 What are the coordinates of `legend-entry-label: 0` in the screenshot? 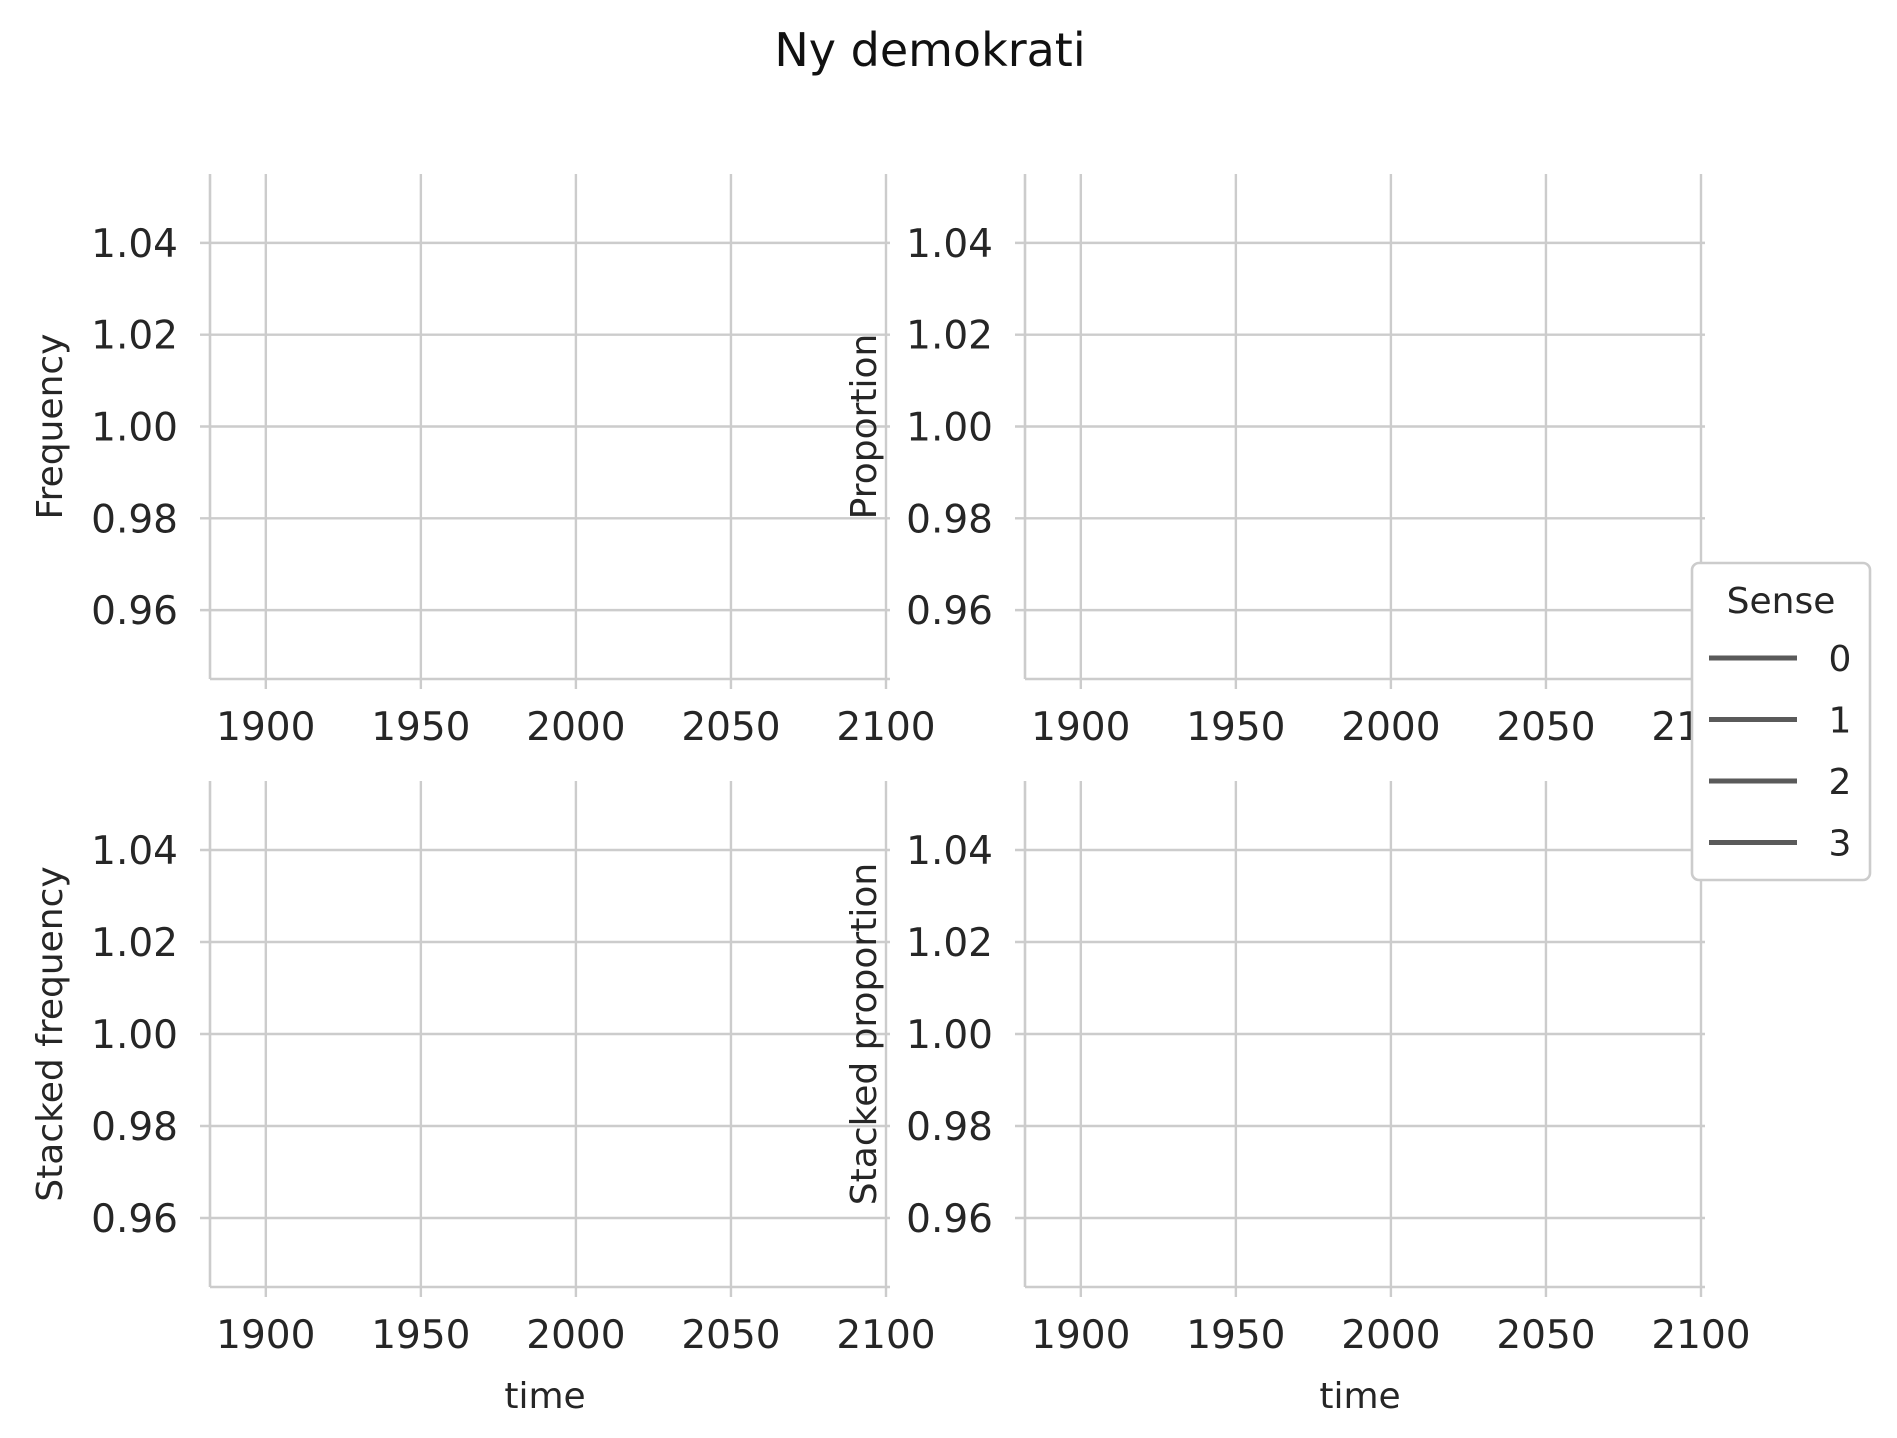 It's located at (1840, 659).